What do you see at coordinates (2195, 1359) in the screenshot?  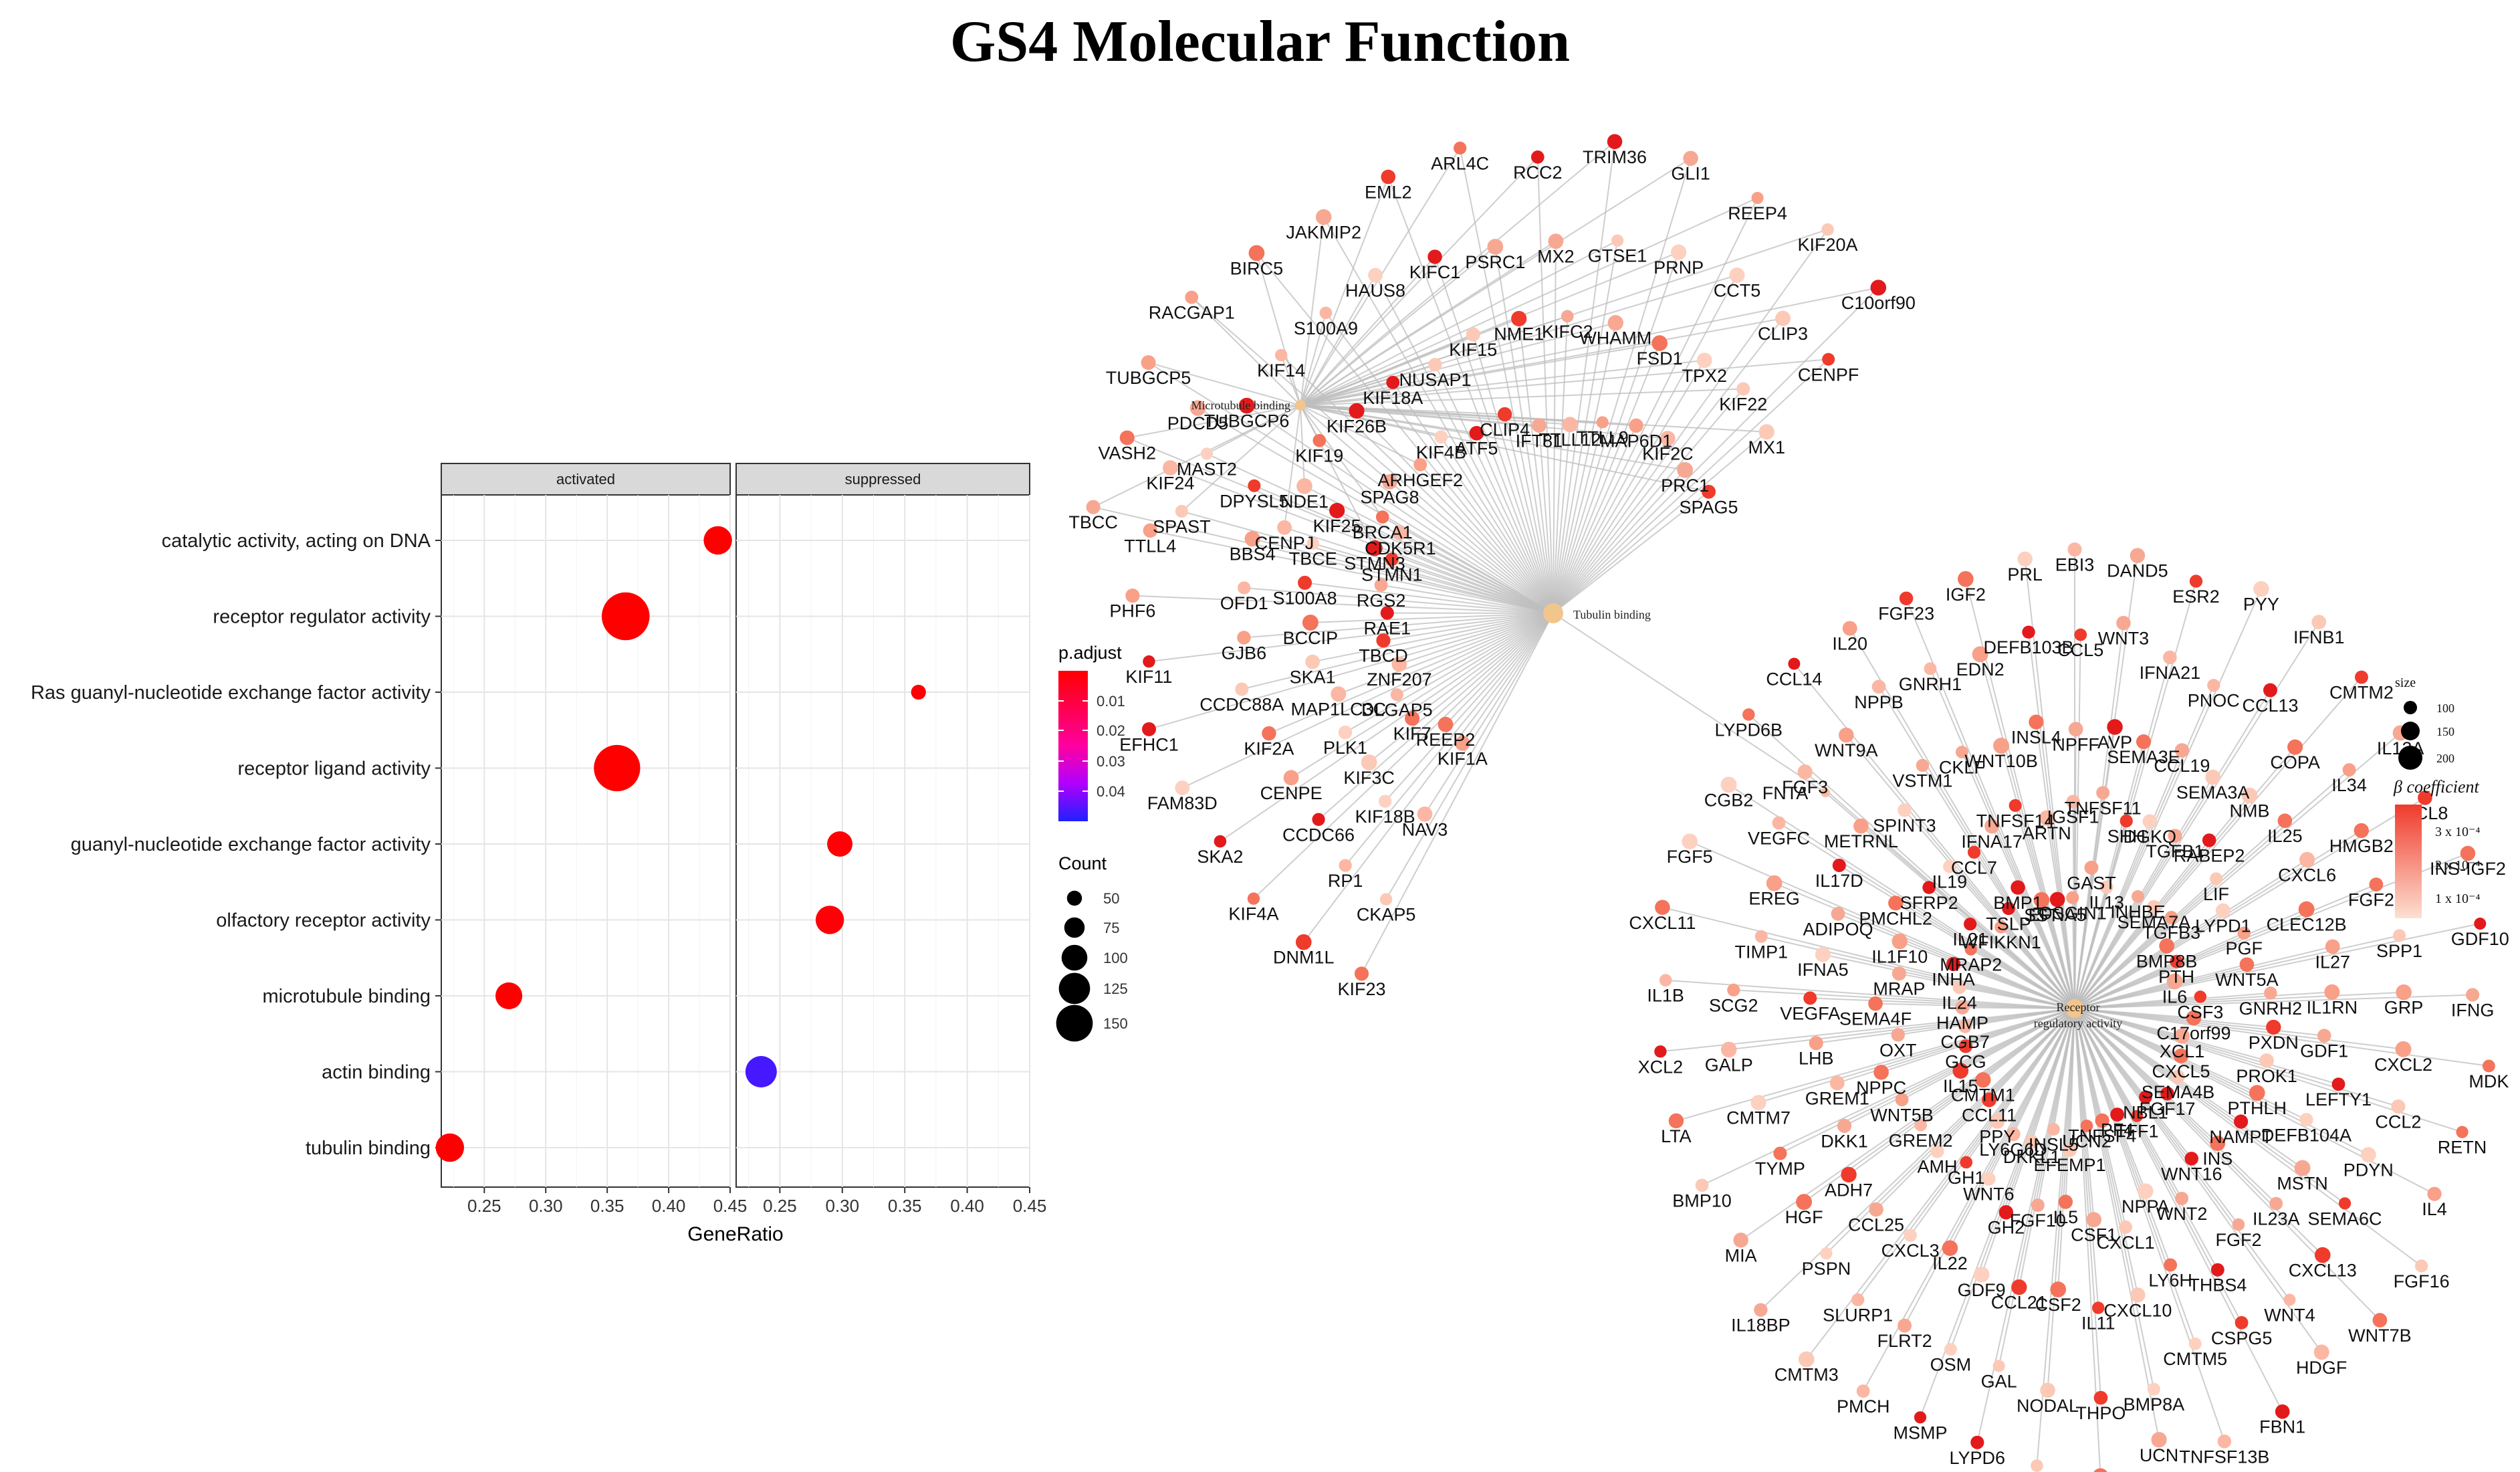 I see `gene-label: CMTM5` at bounding box center [2195, 1359].